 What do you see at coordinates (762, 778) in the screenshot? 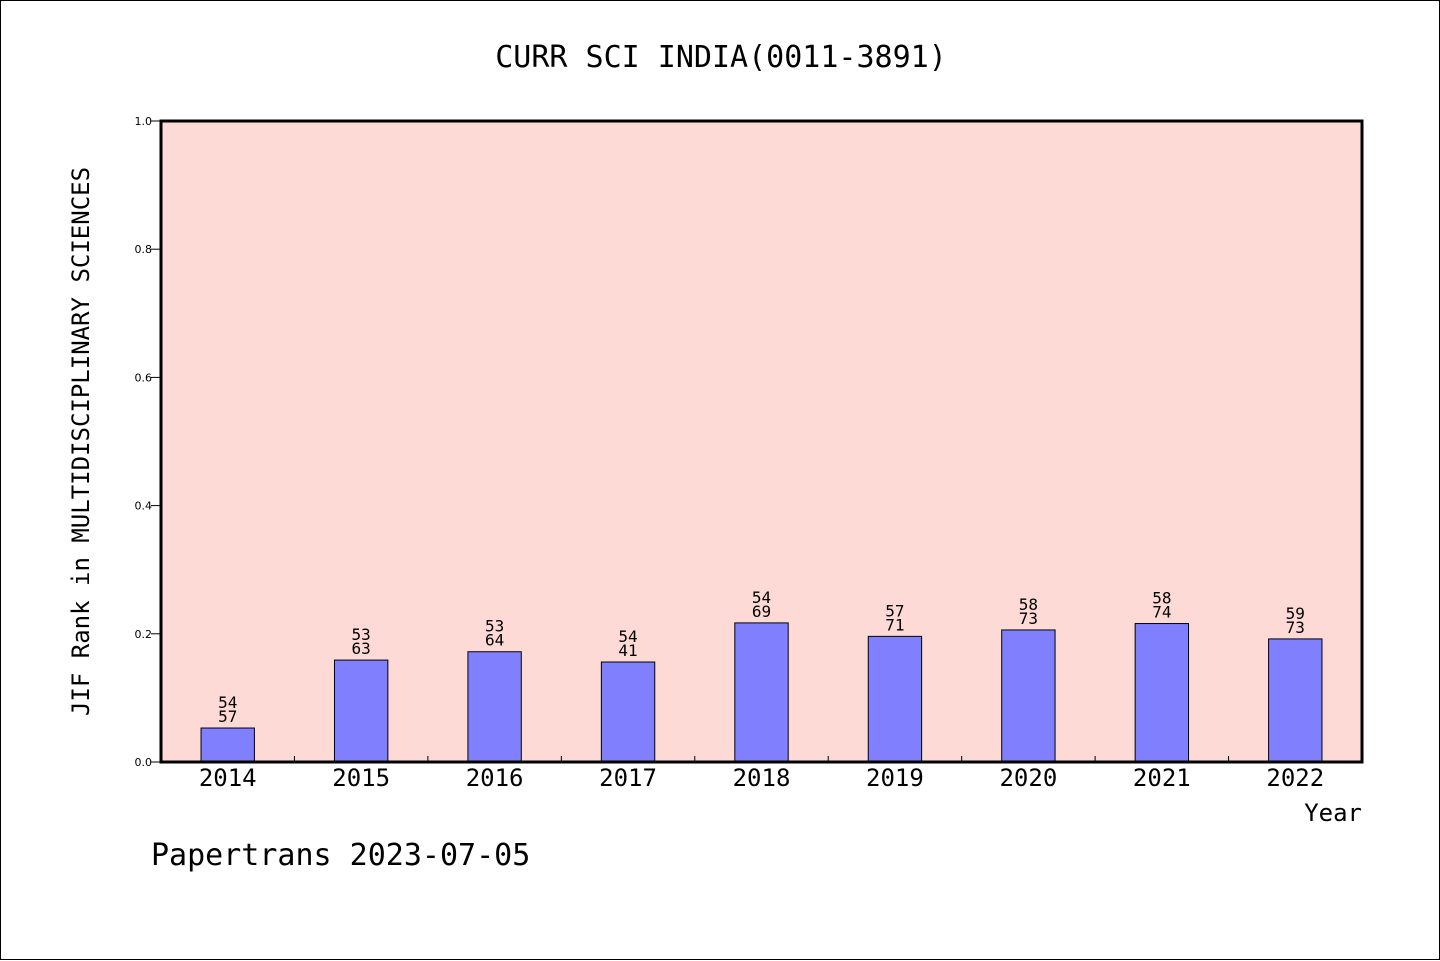
I see `x-tick-label: 2018` at bounding box center [762, 778].